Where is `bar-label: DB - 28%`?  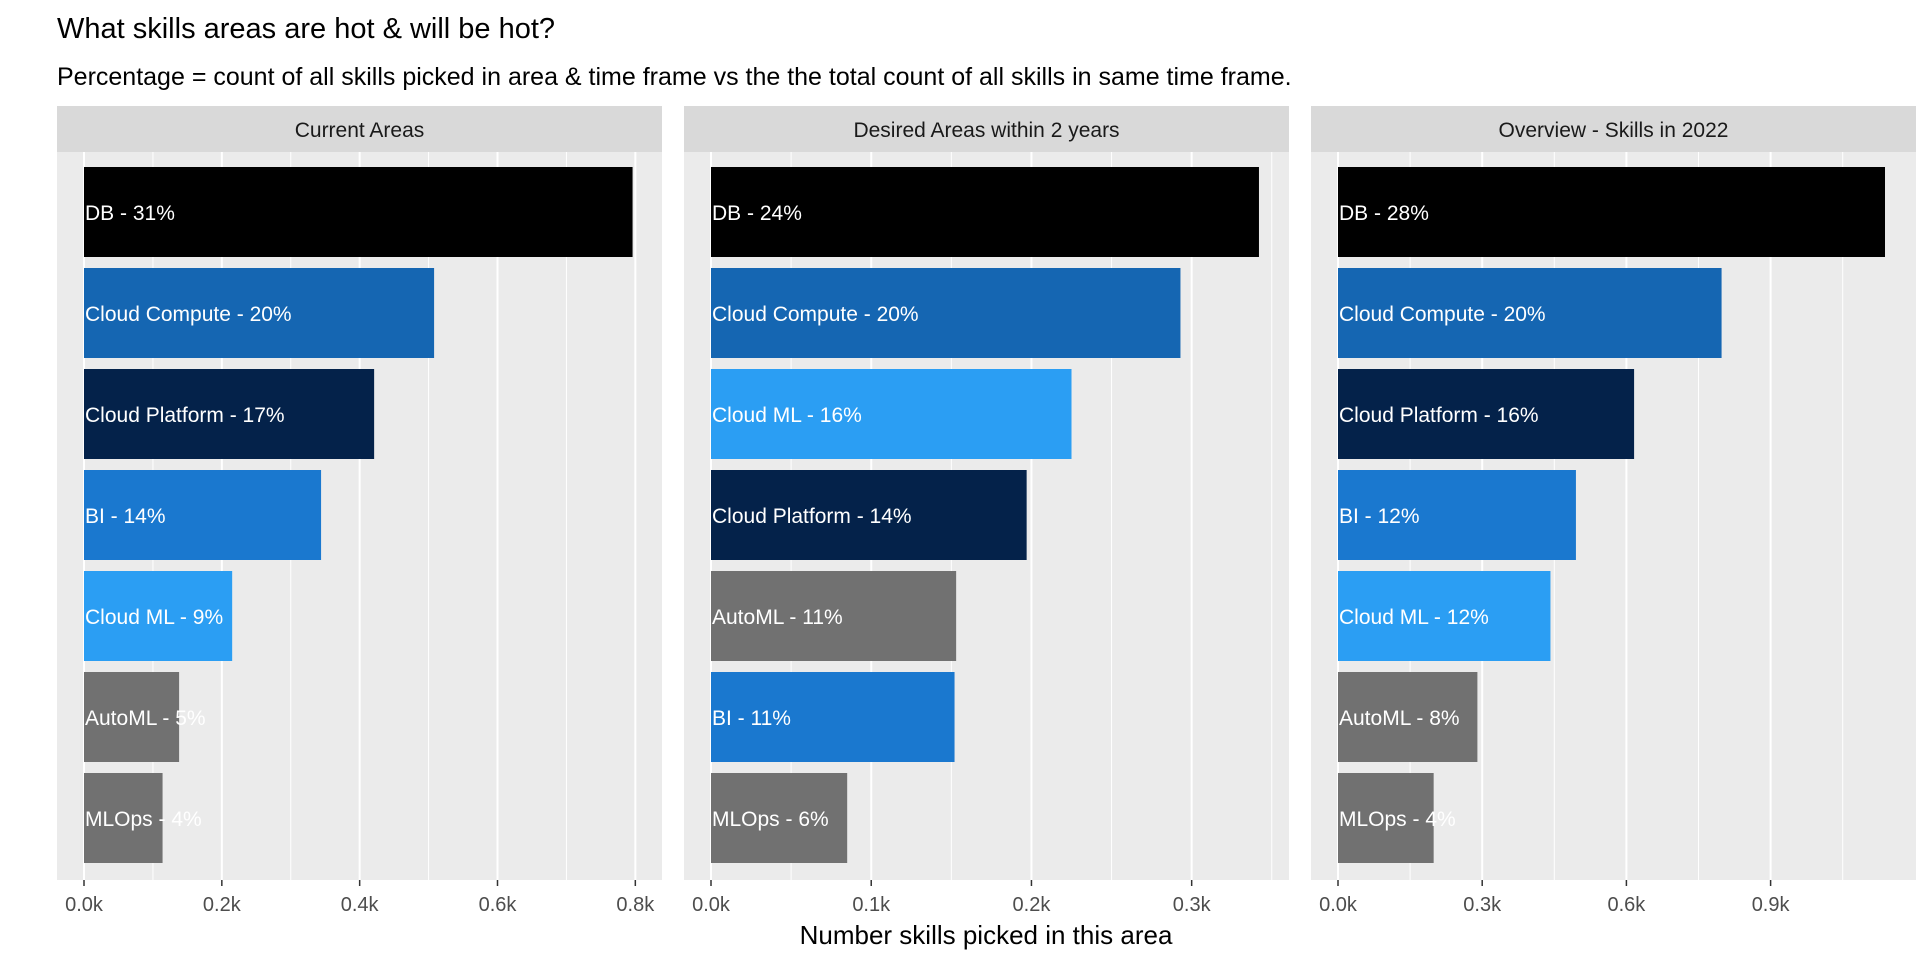
bar-label: DB - 28% is located at coordinates (1384, 213).